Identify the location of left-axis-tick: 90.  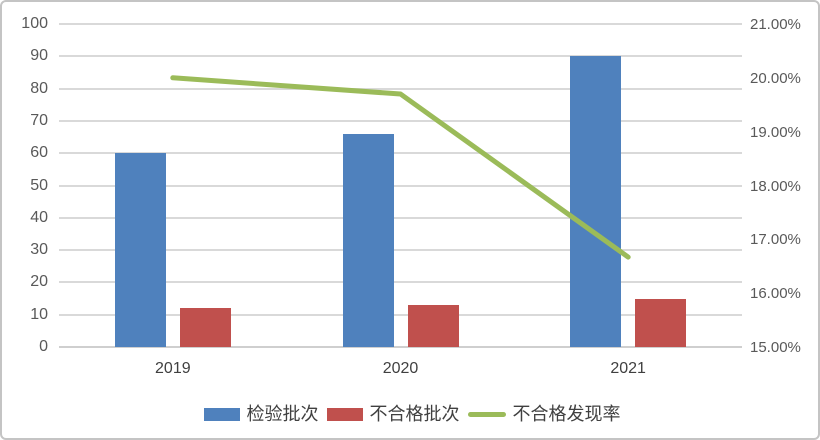
(39, 56).